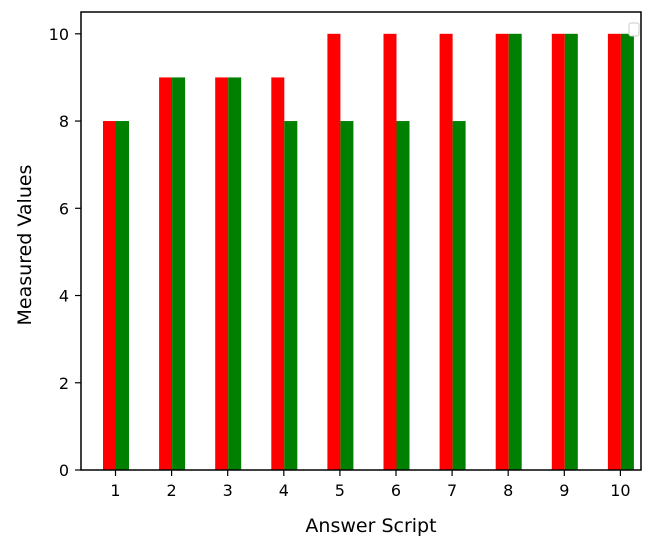  I want to click on x-axis-label: Answer Script, so click(370, 526).